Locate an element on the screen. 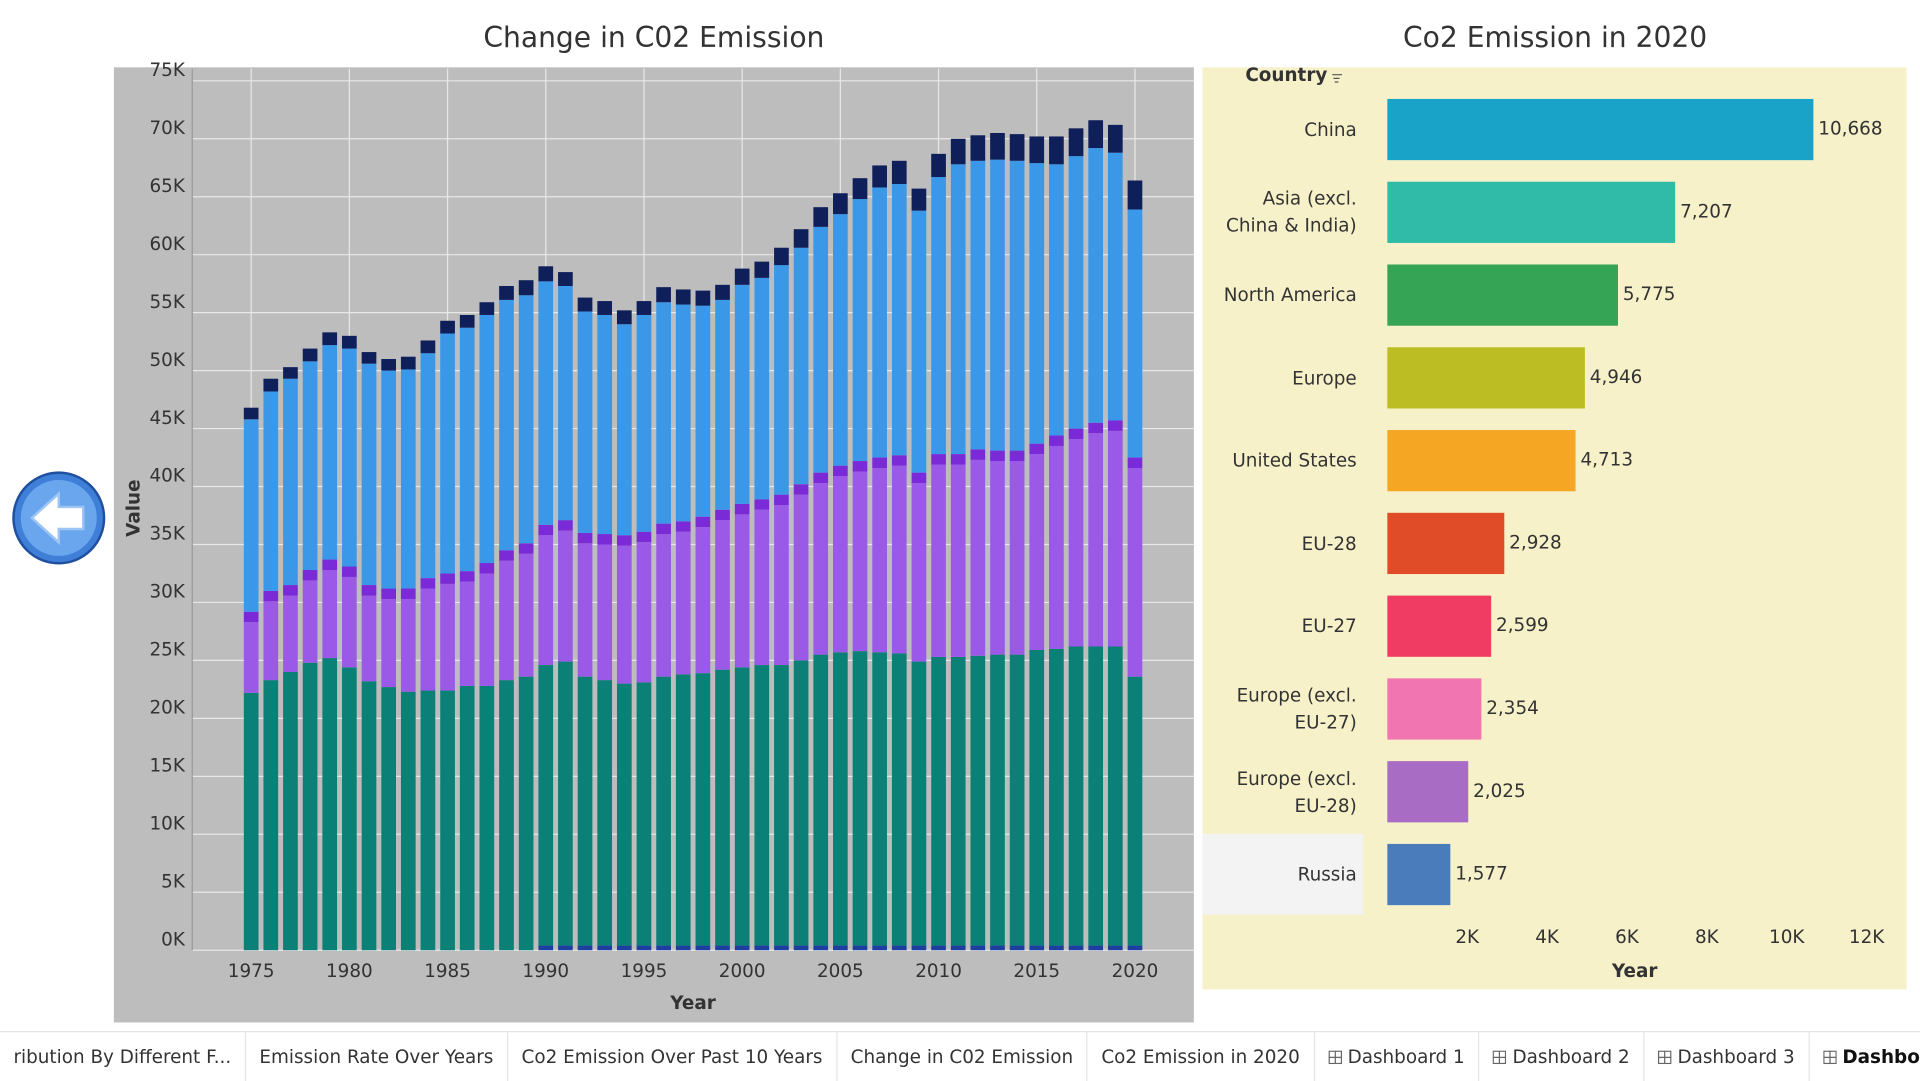  x-tick-label: 2K is located at coordinates (1467, 937).